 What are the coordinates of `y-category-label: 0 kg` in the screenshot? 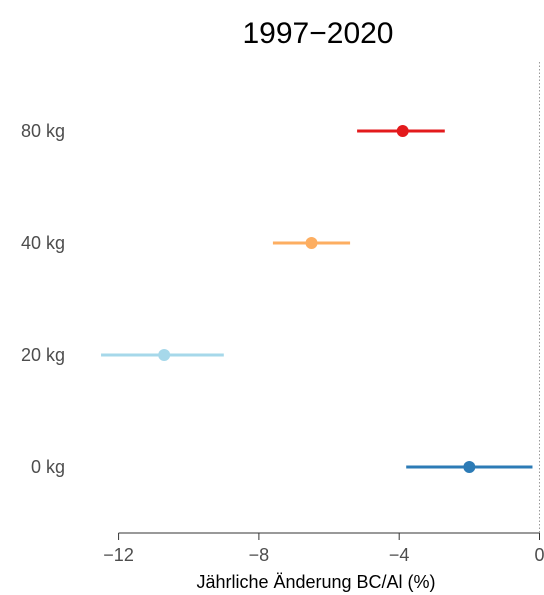 It's located at (48, 467).